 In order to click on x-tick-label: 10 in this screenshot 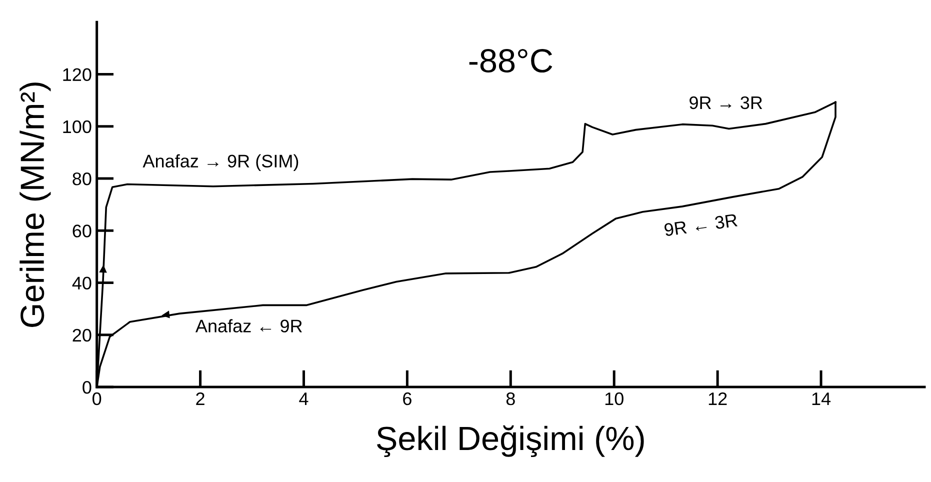, I will do `click(614, 399)`.